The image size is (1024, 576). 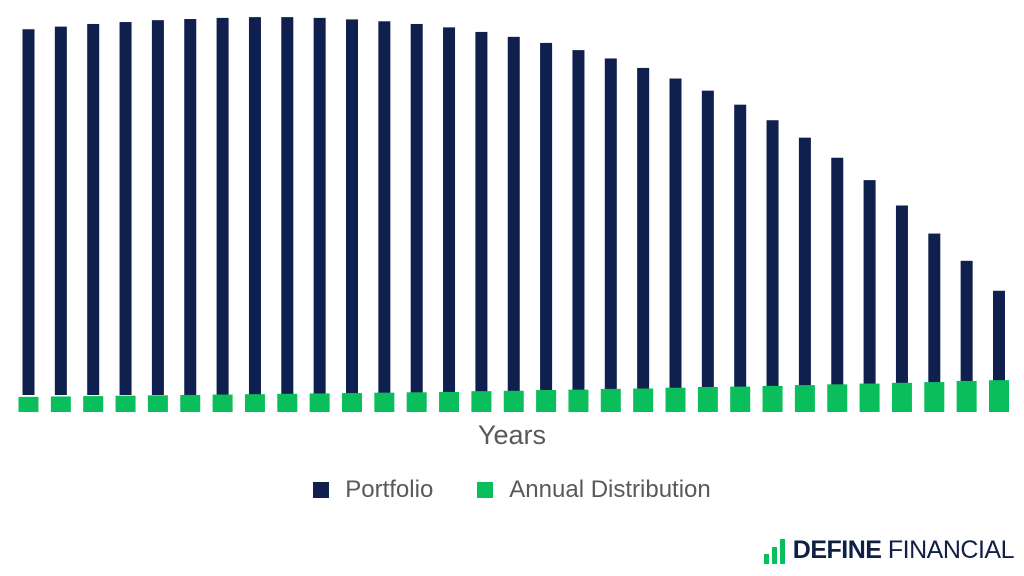 I want to click on define-financial-logo: DEFINE FINANCIAL, so click(x=888, y=550).